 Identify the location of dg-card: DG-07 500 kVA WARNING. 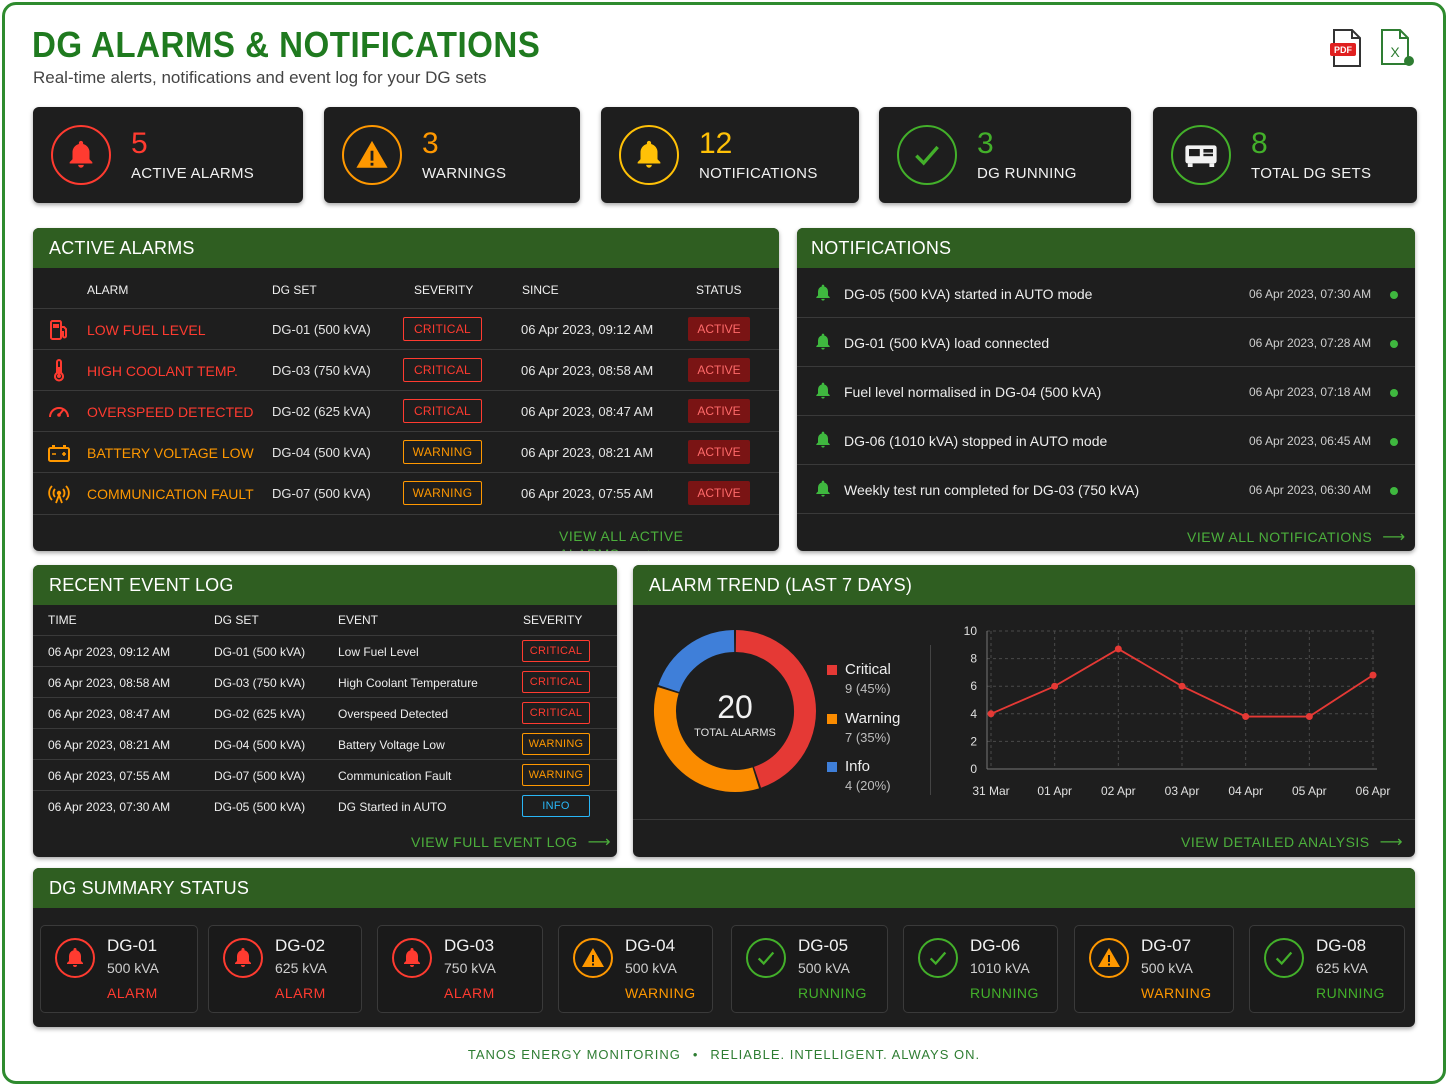
(1154, 969).